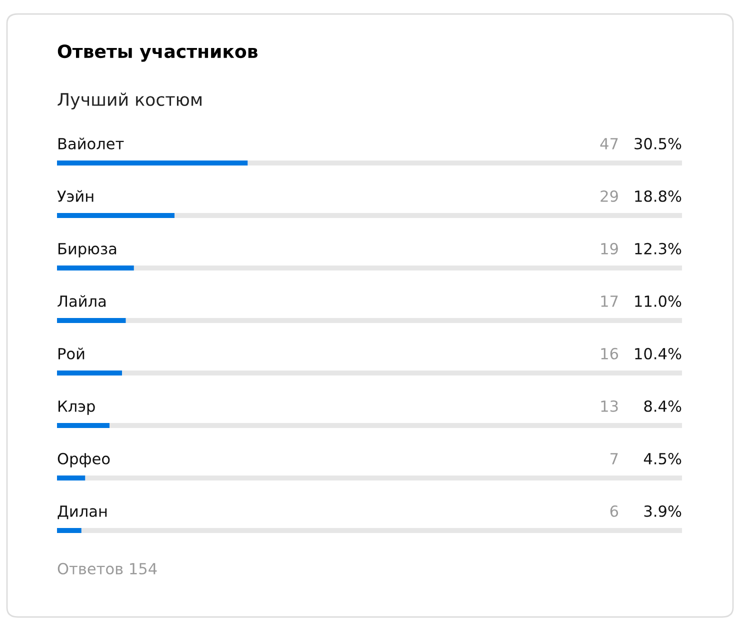 This screenshot has width=742, height=625. I want to click on data-label: 4.5%, so click(663, 458).